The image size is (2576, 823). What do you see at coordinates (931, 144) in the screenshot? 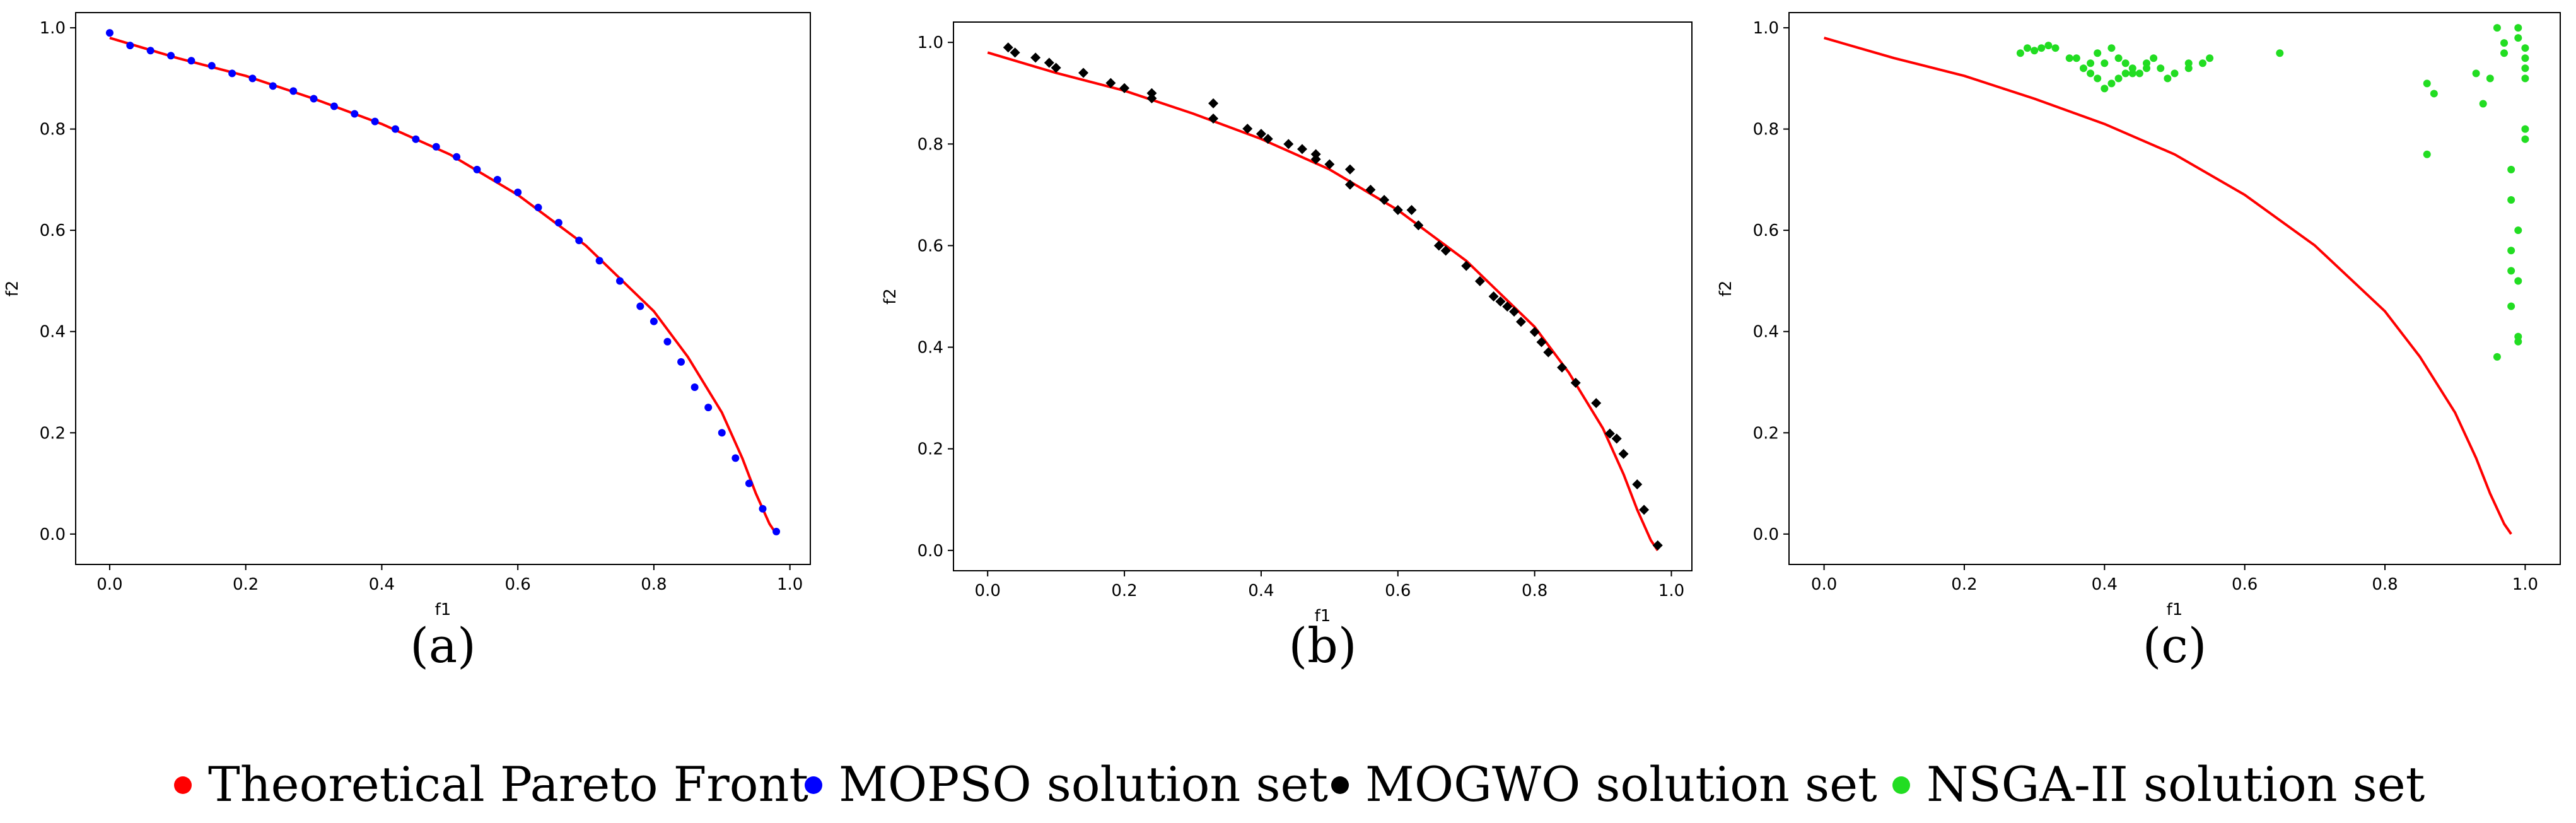
I see `y-tick-label: 0.8` at bounding box center [931, 144].